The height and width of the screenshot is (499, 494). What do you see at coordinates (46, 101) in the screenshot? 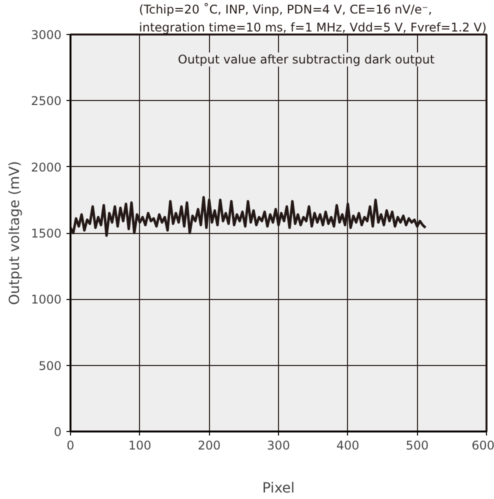
I see `y-tick-label: 2500` at bounding box center [46, 101].